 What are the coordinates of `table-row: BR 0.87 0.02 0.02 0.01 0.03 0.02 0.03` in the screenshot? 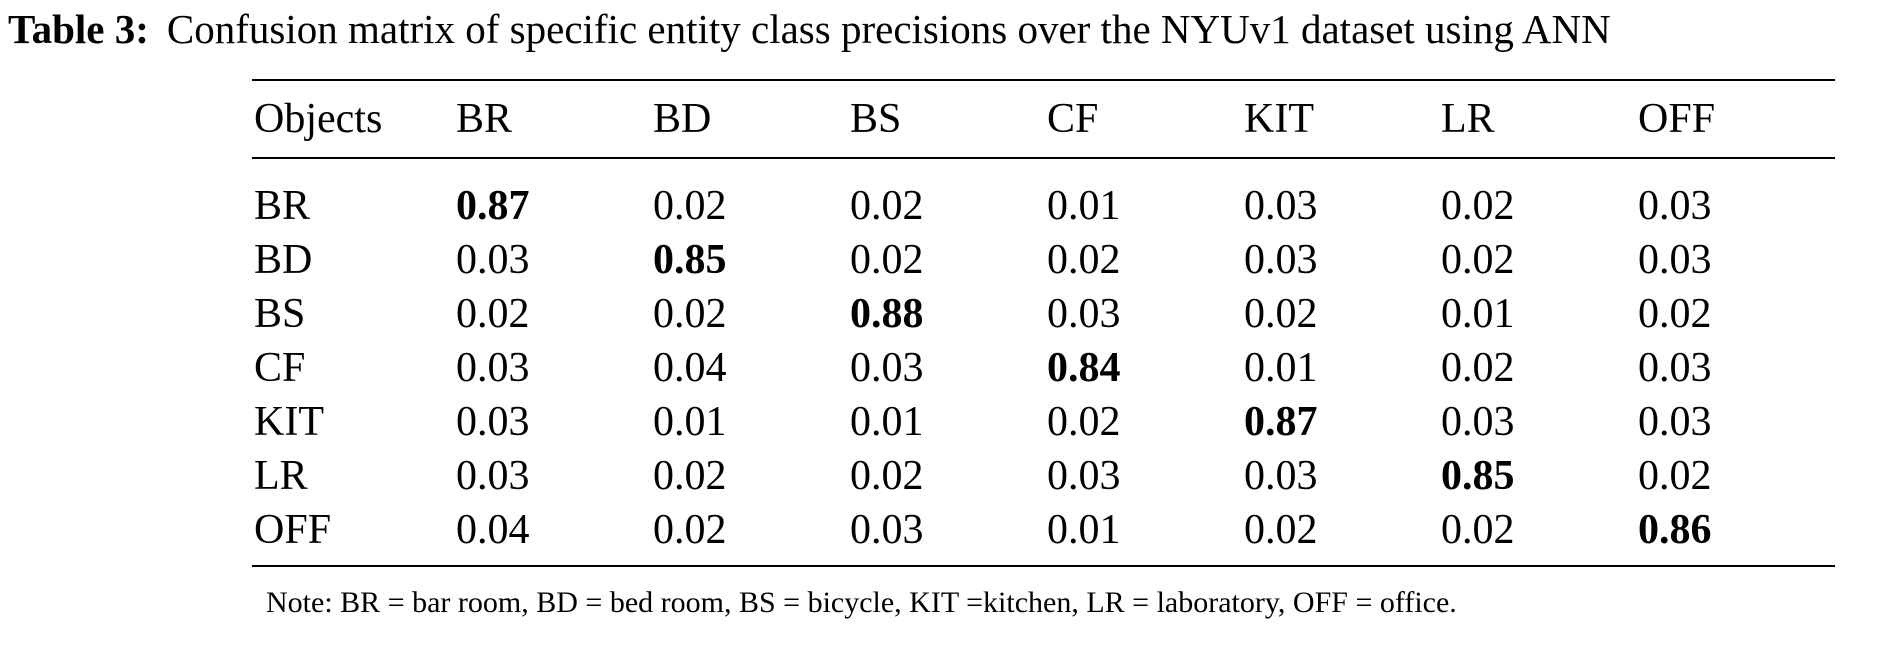 It's located at (1043, 195).